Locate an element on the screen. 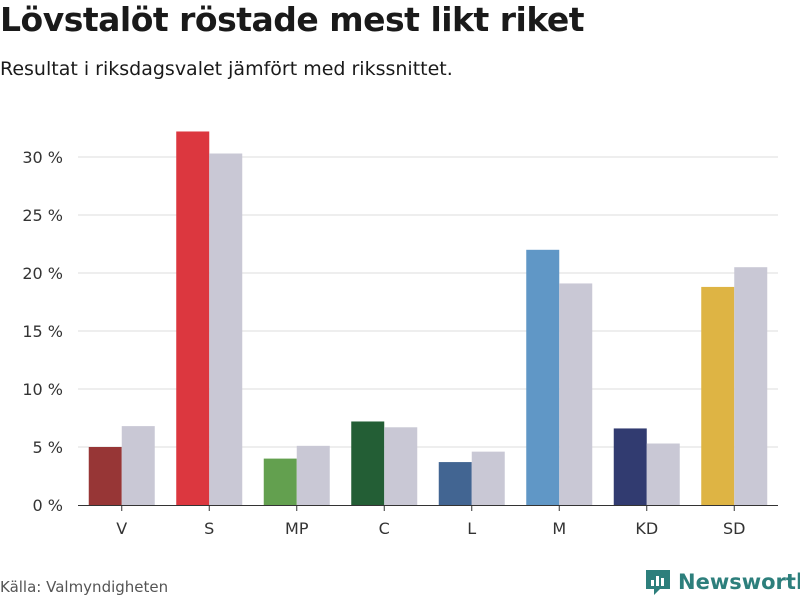  x-tick-label: L is located at coordinates (471, 528).